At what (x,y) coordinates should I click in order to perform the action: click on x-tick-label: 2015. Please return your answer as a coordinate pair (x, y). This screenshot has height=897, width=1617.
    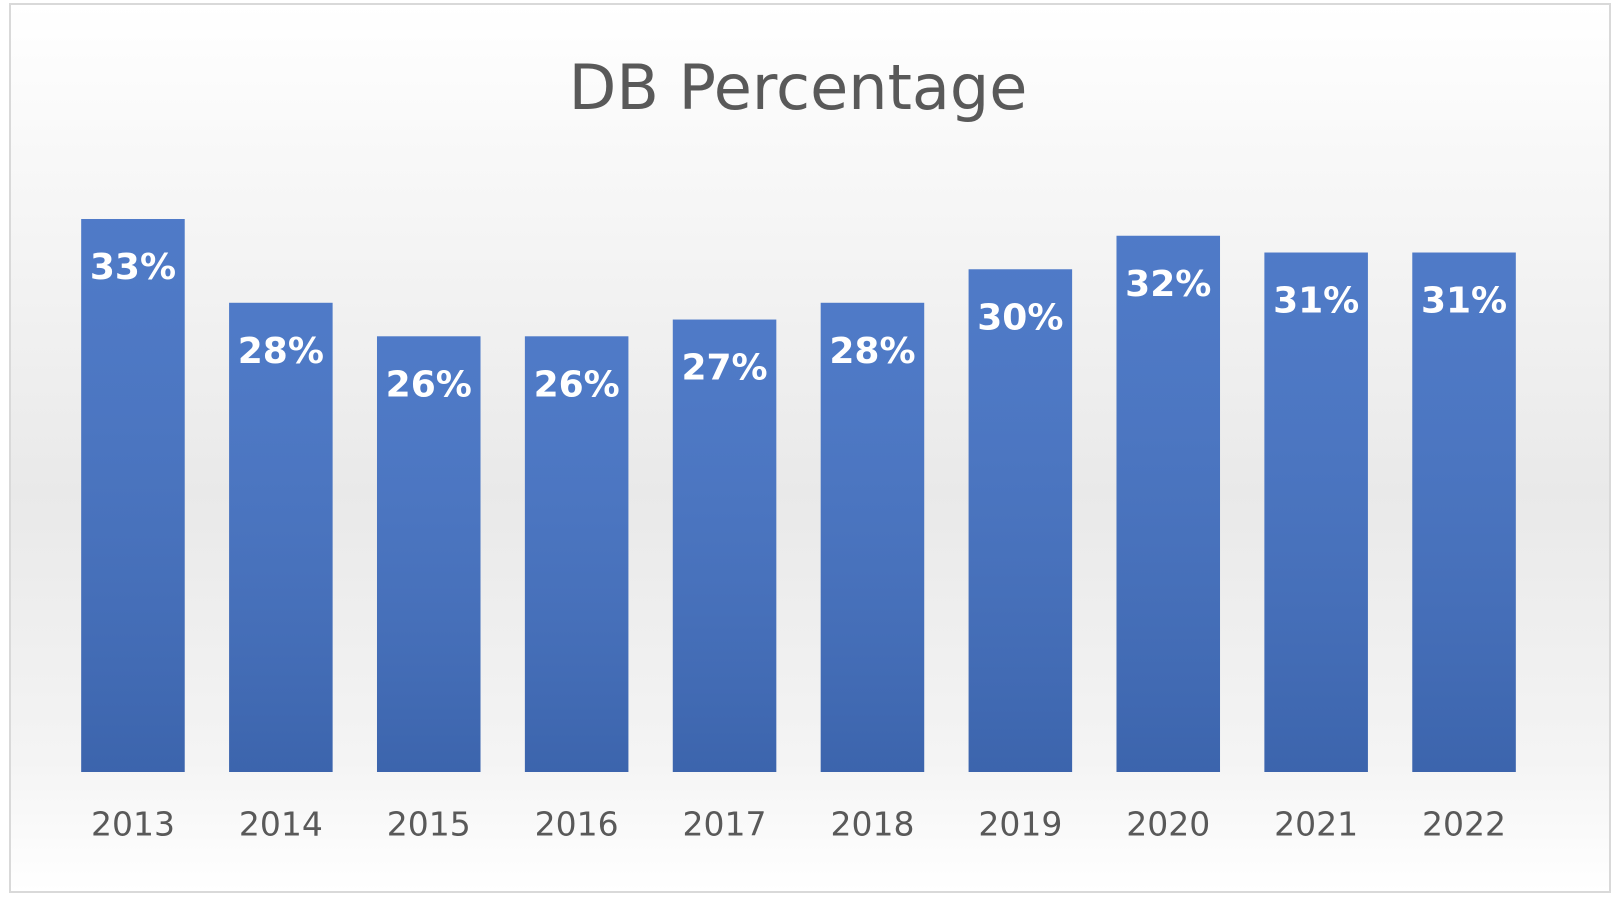
    Looking at the image, I should click on (429, 824).